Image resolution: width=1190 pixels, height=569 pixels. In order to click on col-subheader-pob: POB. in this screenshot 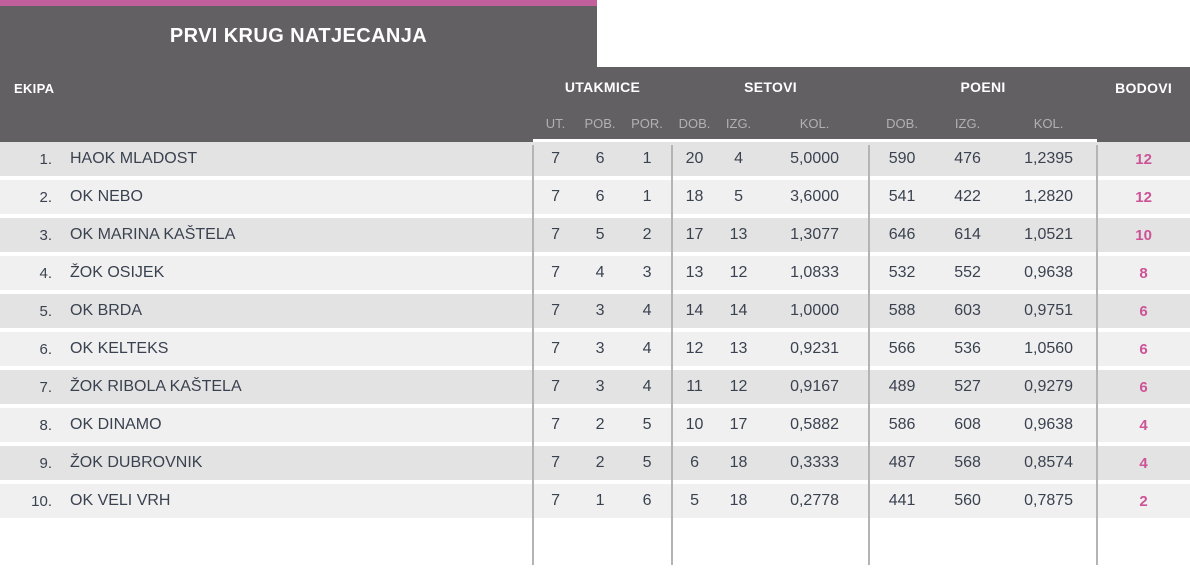, I will do `click(600, 124)`.